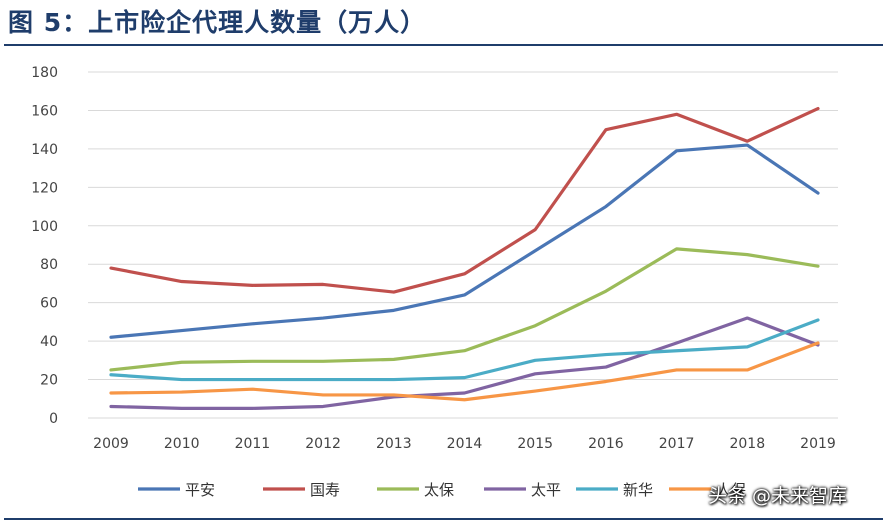 This screenshot has width=887, height=524. What do you see at coordinates (200, 490) in the screenshot?
I see `legend-label: 平安` at bounding box center [200, 490].